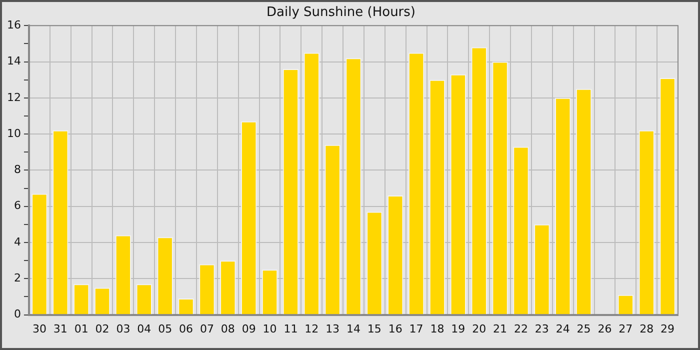 This screenshot has width=700, height=350. Describe the element at coordinates (13, 25) in the screenshot. I see `y-tick-label: 16` at that location.